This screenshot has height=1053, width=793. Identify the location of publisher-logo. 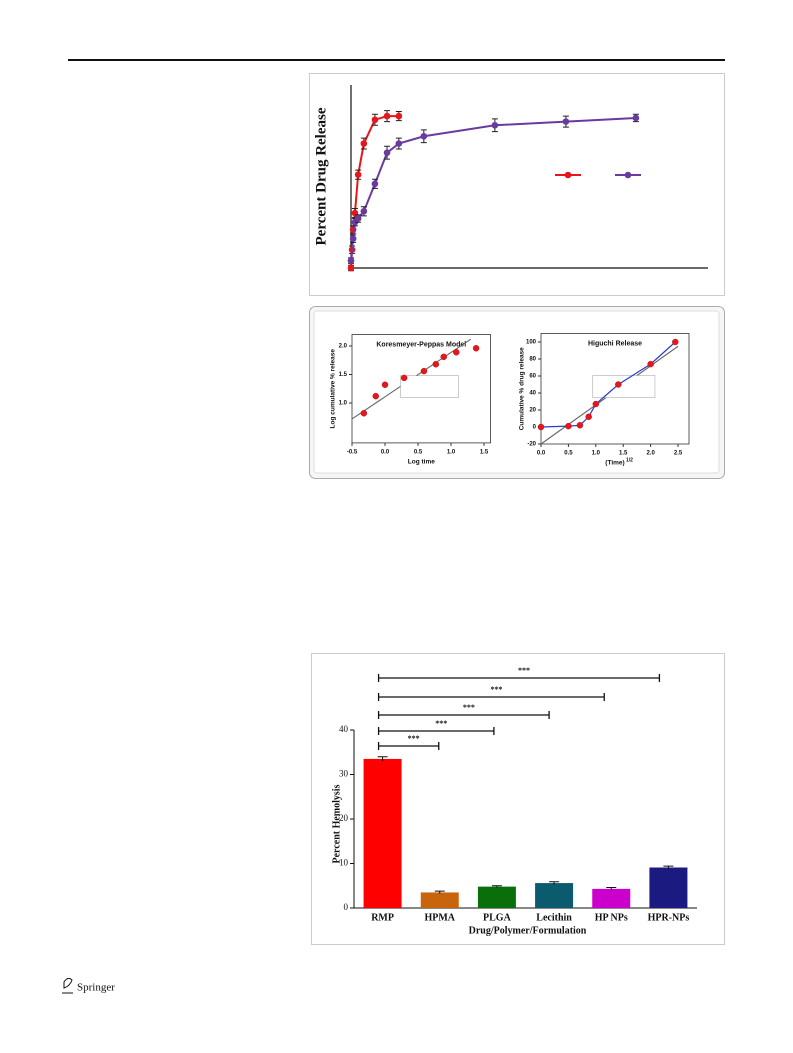
(67, 985).